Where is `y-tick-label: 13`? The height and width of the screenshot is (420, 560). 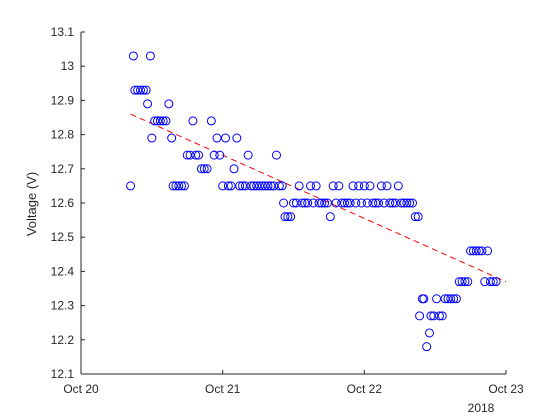 y-tick-label: 13 is located at coordinates (68, 66).